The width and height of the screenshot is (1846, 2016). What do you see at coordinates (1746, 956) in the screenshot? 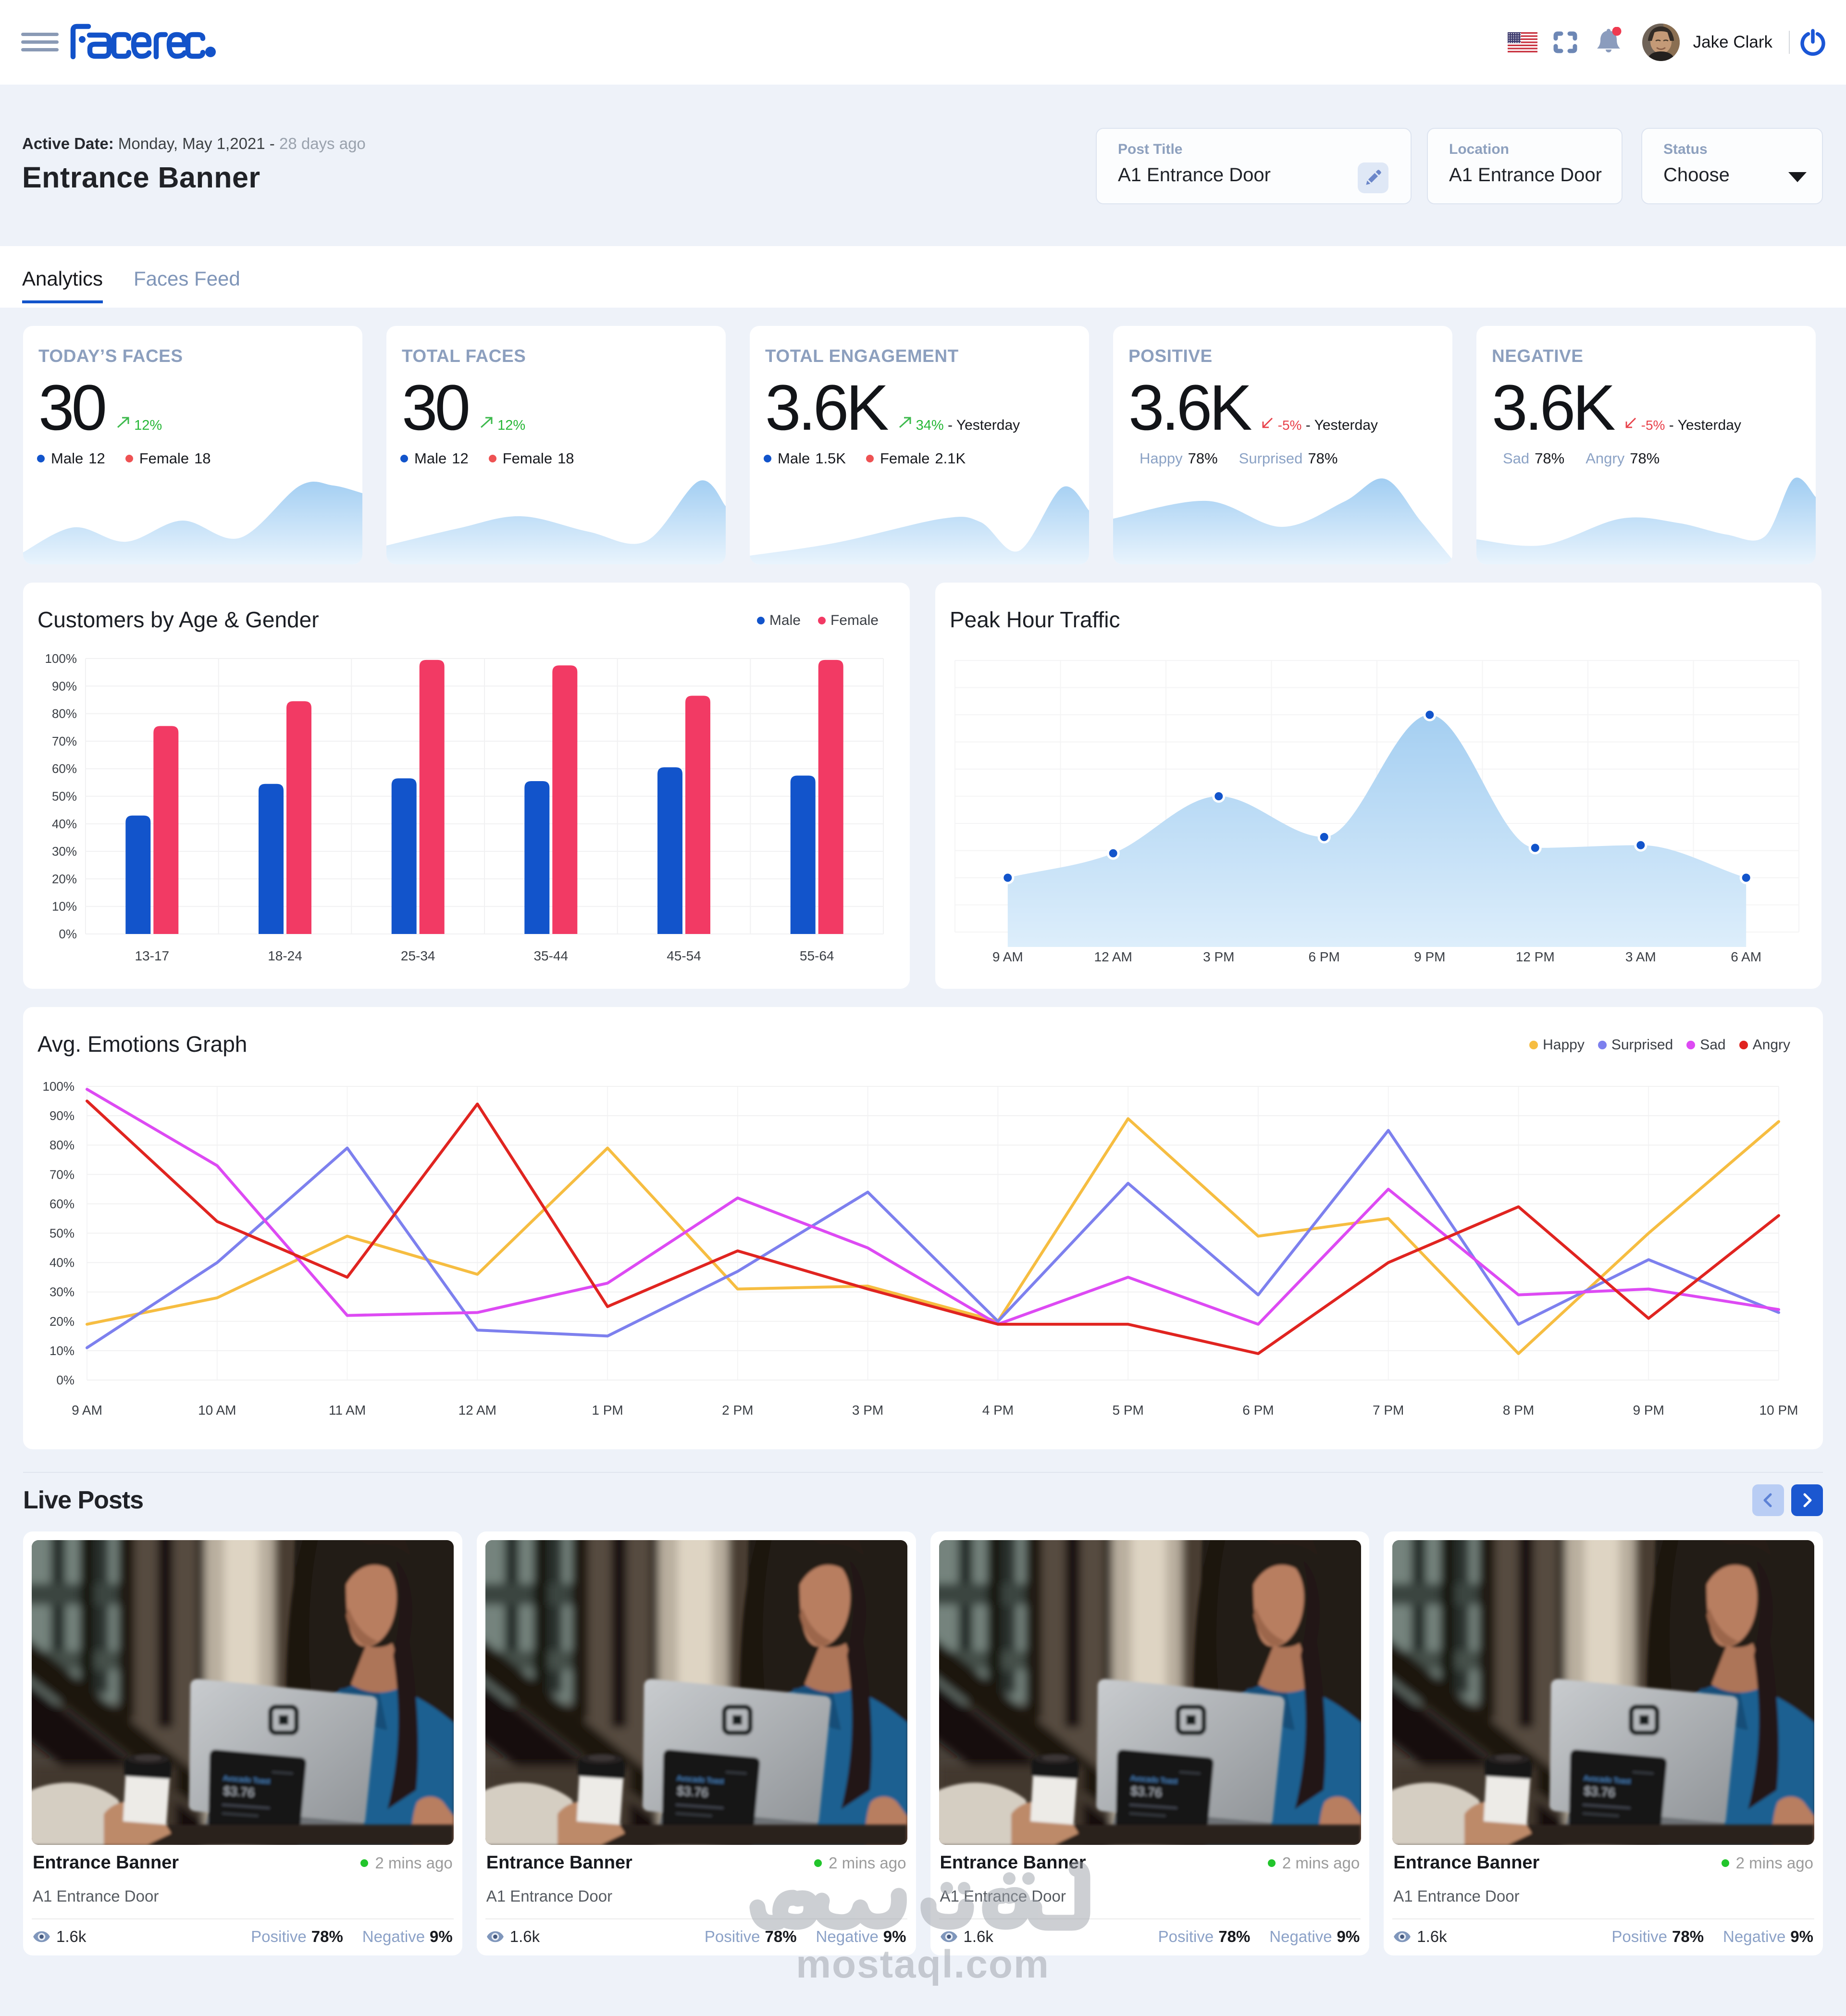
I see `svg-text: 6 AM` at bounding box center [1746, 956].